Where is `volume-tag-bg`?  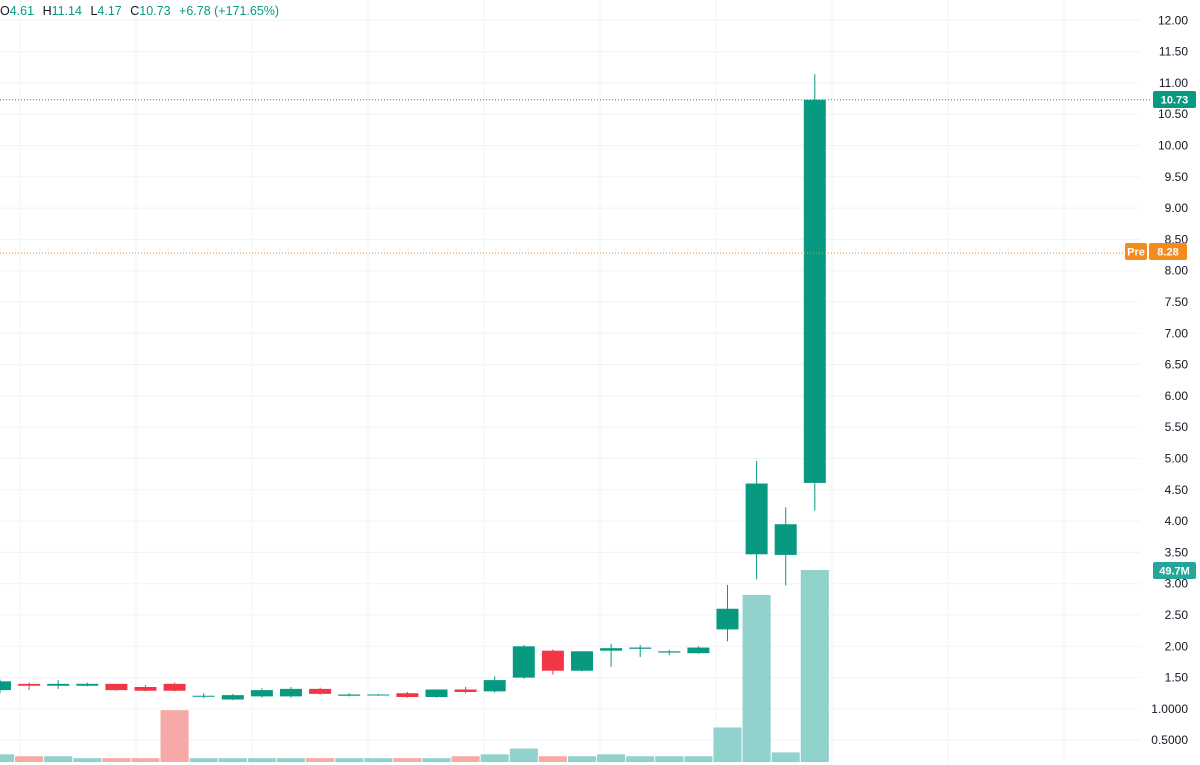
volume-tag-bg is located at coordinates (1174, 570).